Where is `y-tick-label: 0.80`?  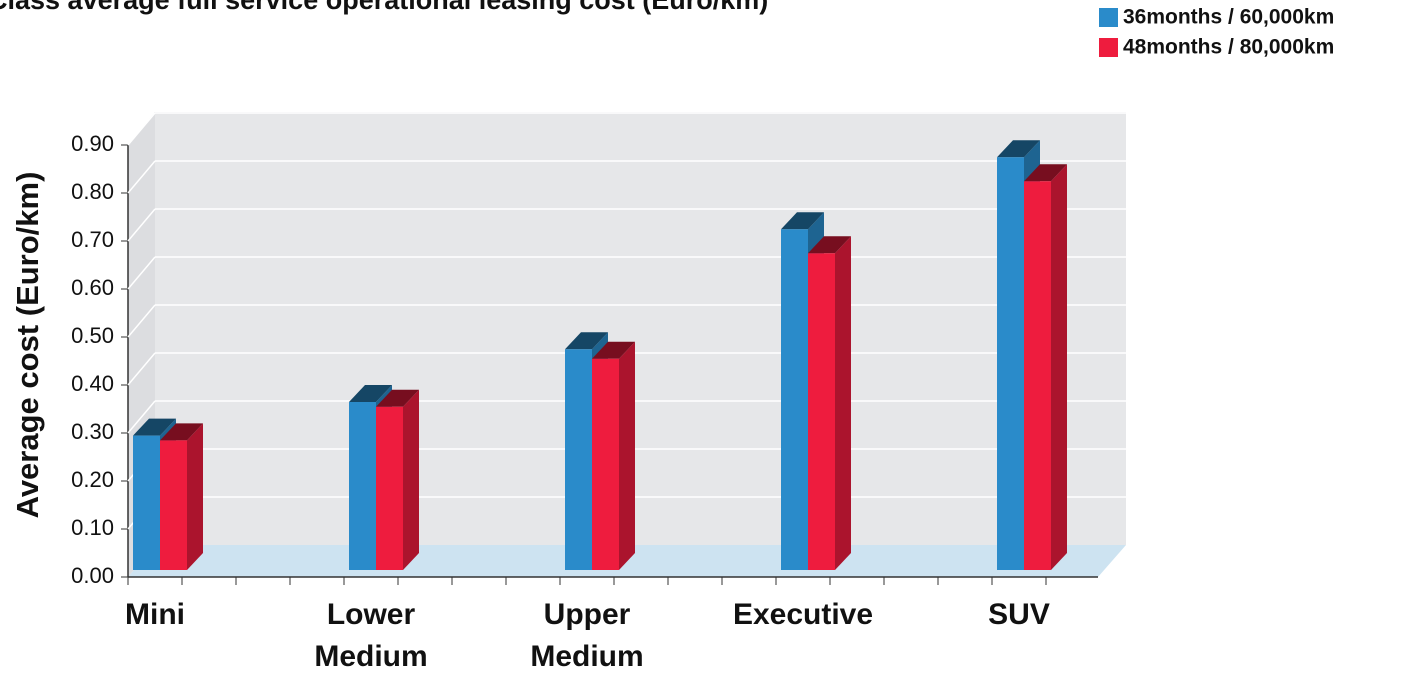
y-tick-label: 0.80 is located at coordinates (92, 191).